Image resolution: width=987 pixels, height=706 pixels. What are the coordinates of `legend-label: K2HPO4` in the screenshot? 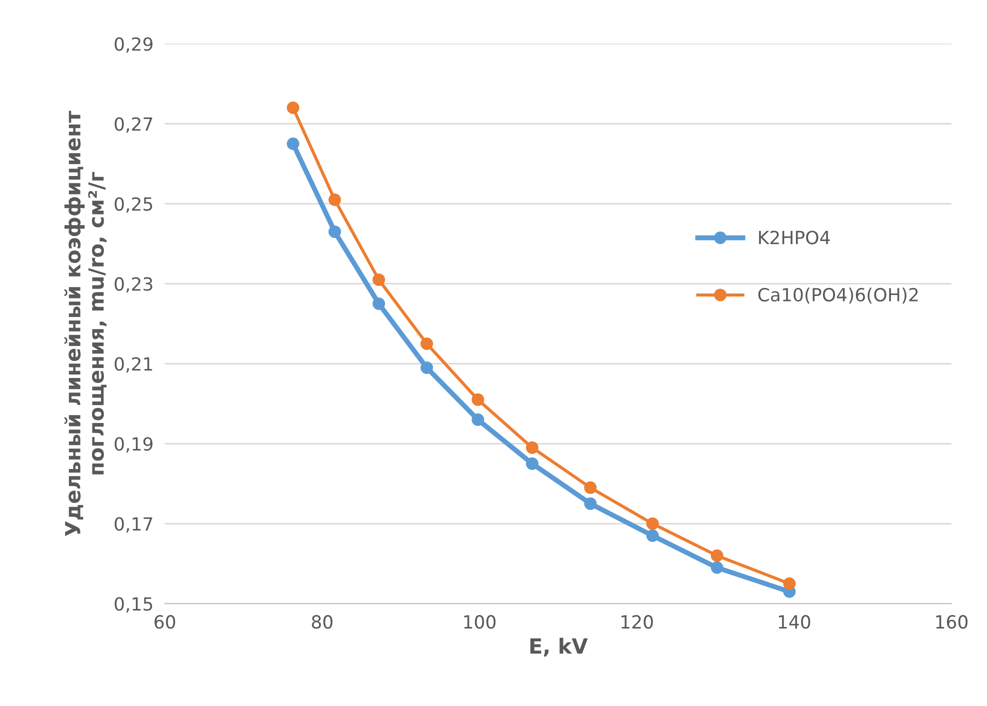 It's located at (794, 237).